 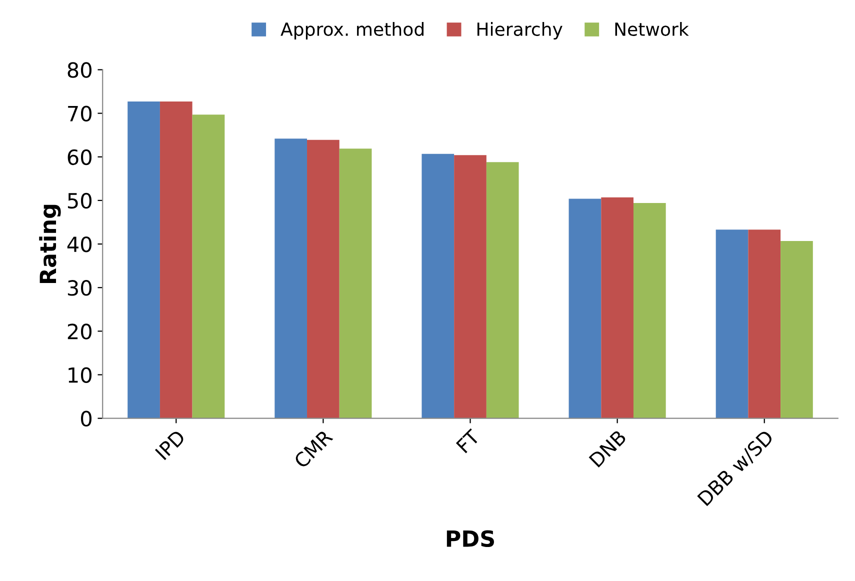 I want to click on legend-label: Network, so click(x=652, y=29).